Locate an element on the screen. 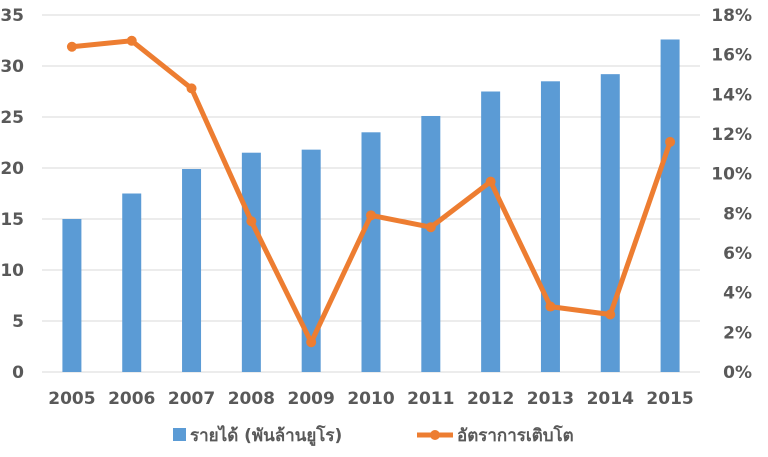 This screenshot has height=457, width=768. left-tick-label: 5 is located at coordinates (18, 322).